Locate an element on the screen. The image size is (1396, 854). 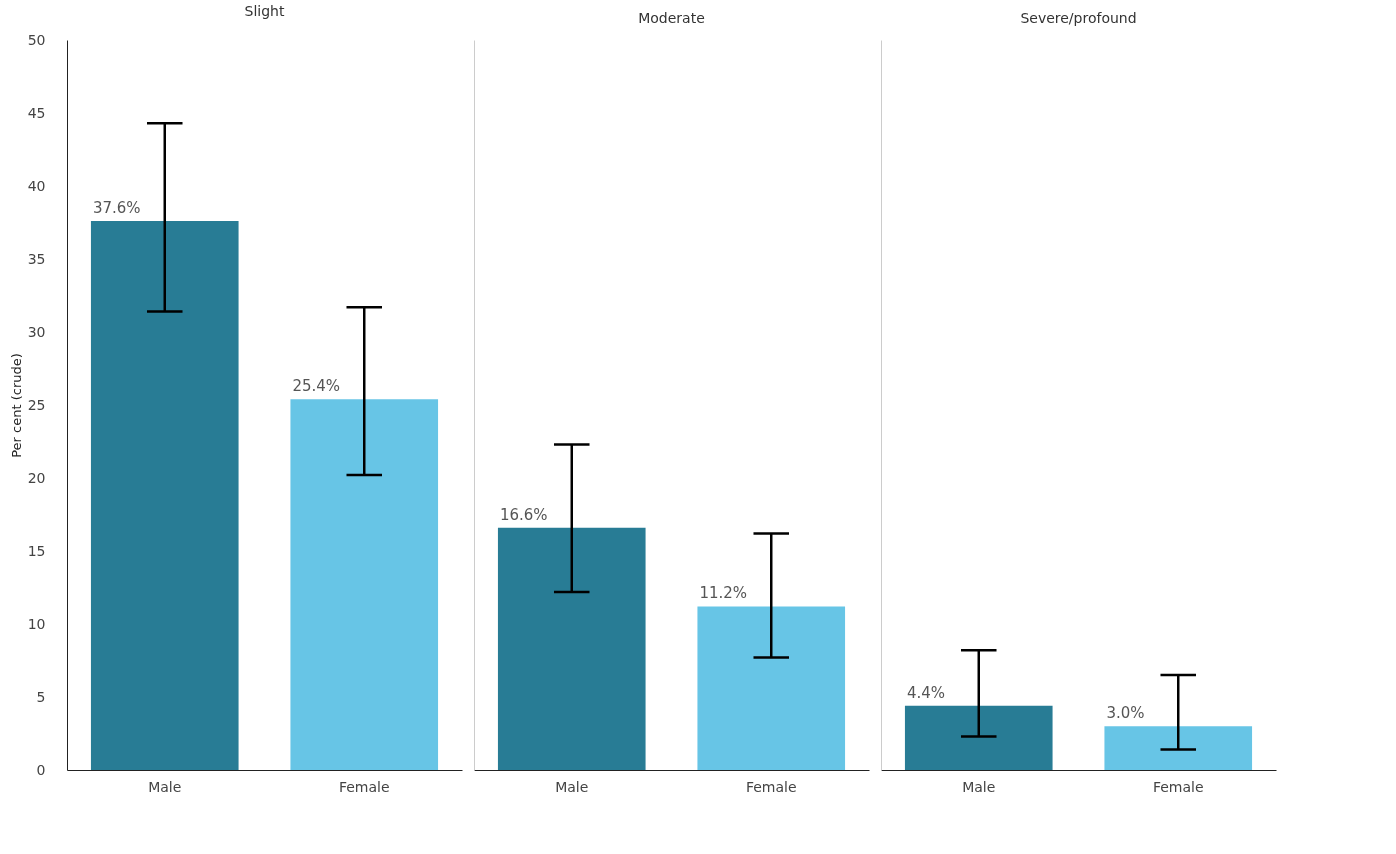
y-tick-label: 25 is located at coordinates (36, 404).